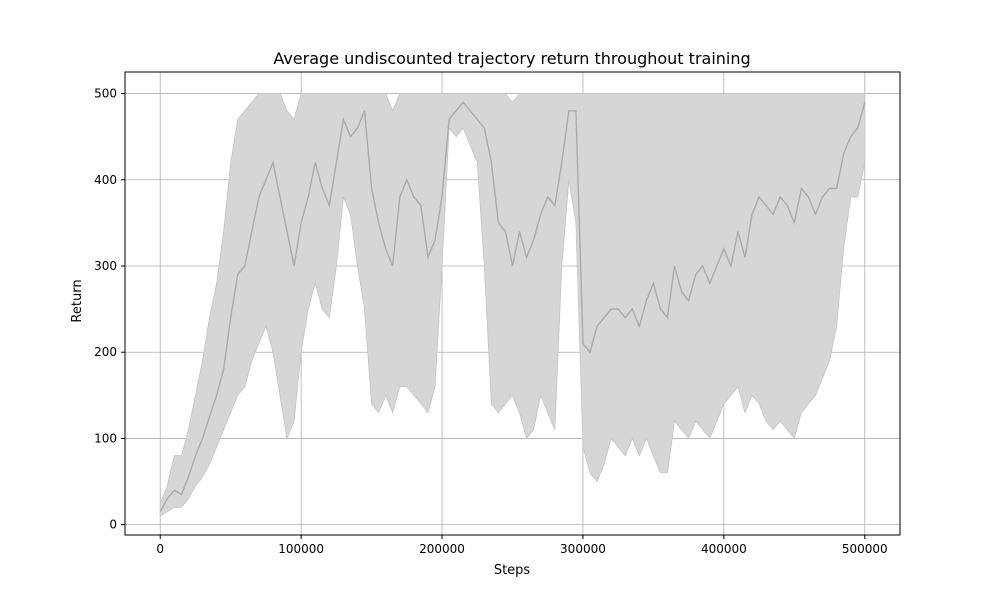 The width and height of the screenshot is (1000, 600). Describe the element at coordinates (583, 549) in the screenshot. I see `x-tick-label: 300000` at that location.